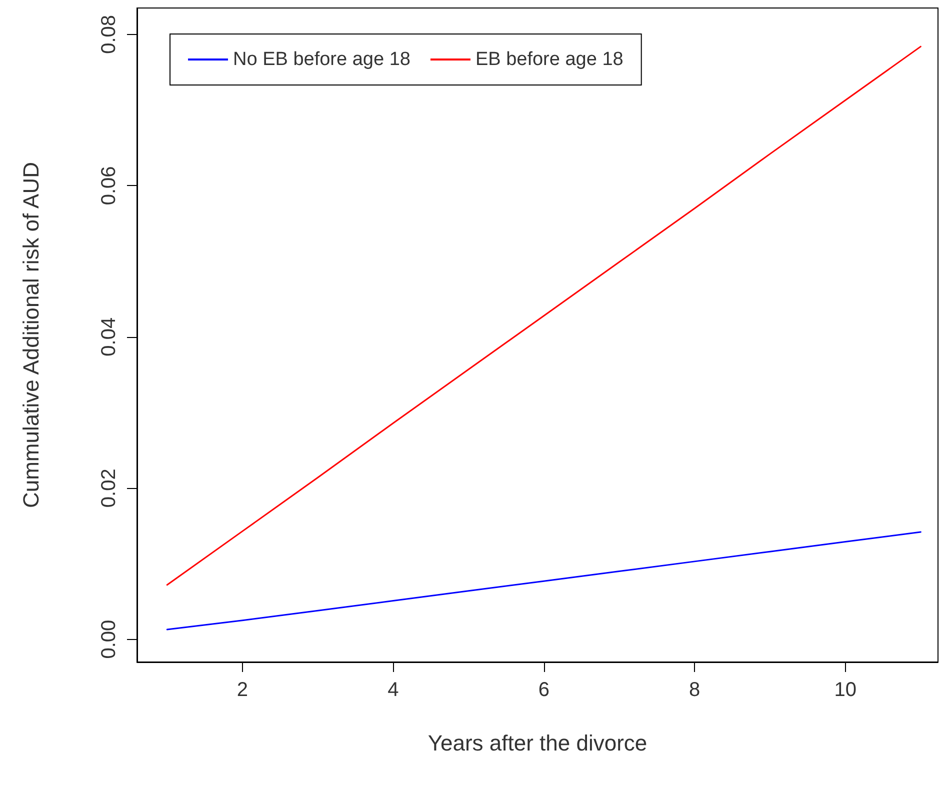 This screenshot has height=795, width=940. I want to click on x-tick-label: 2, so click(242, 690).